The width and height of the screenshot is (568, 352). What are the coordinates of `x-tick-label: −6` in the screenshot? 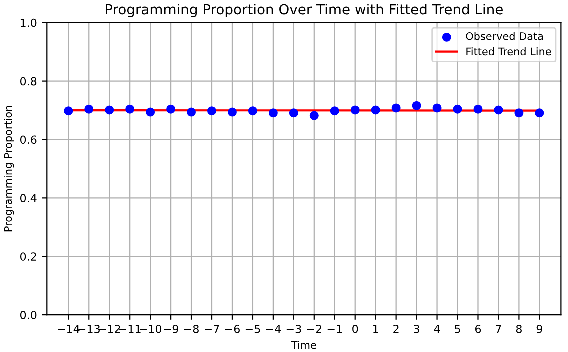 It's located at (232, 329).